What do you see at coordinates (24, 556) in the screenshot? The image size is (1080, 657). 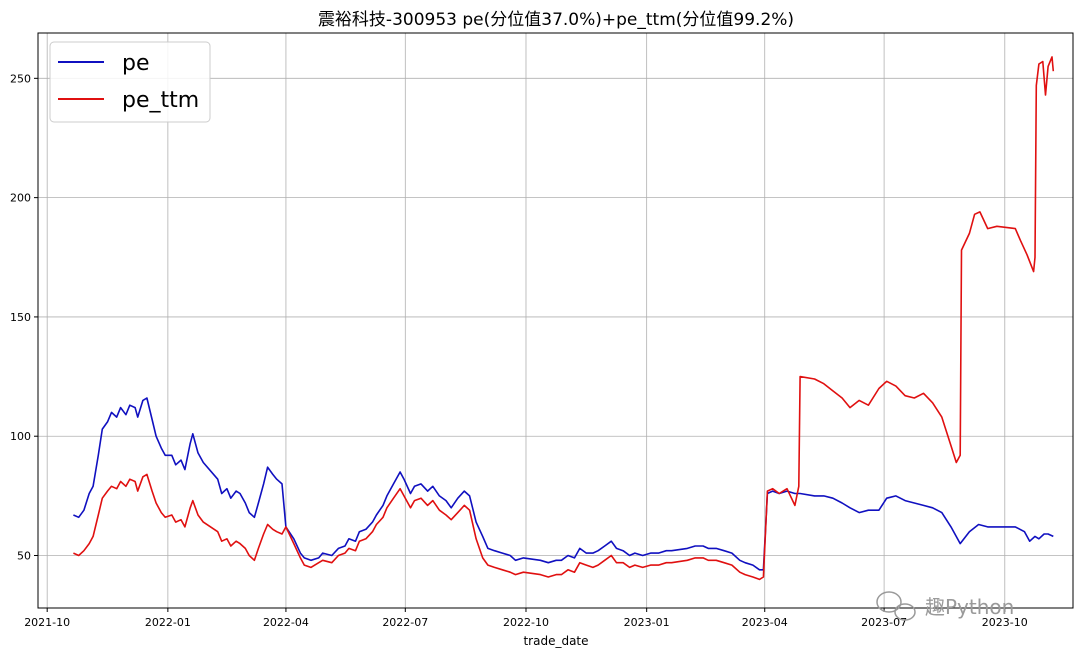 I see `y-tick-label: 50` at bounding box center [24, 556].